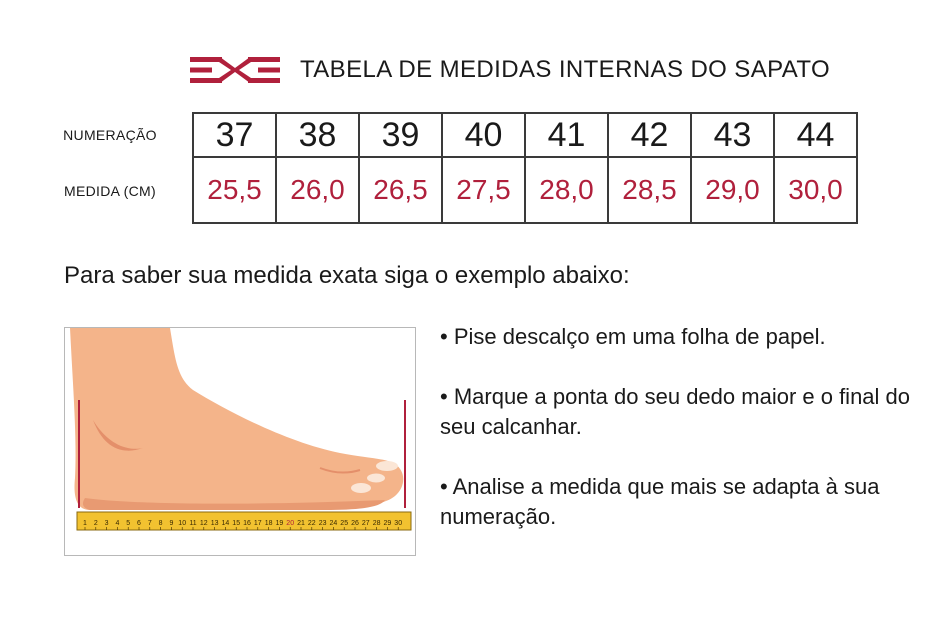  I want to click on size-cell: 39, so click(400, 135).